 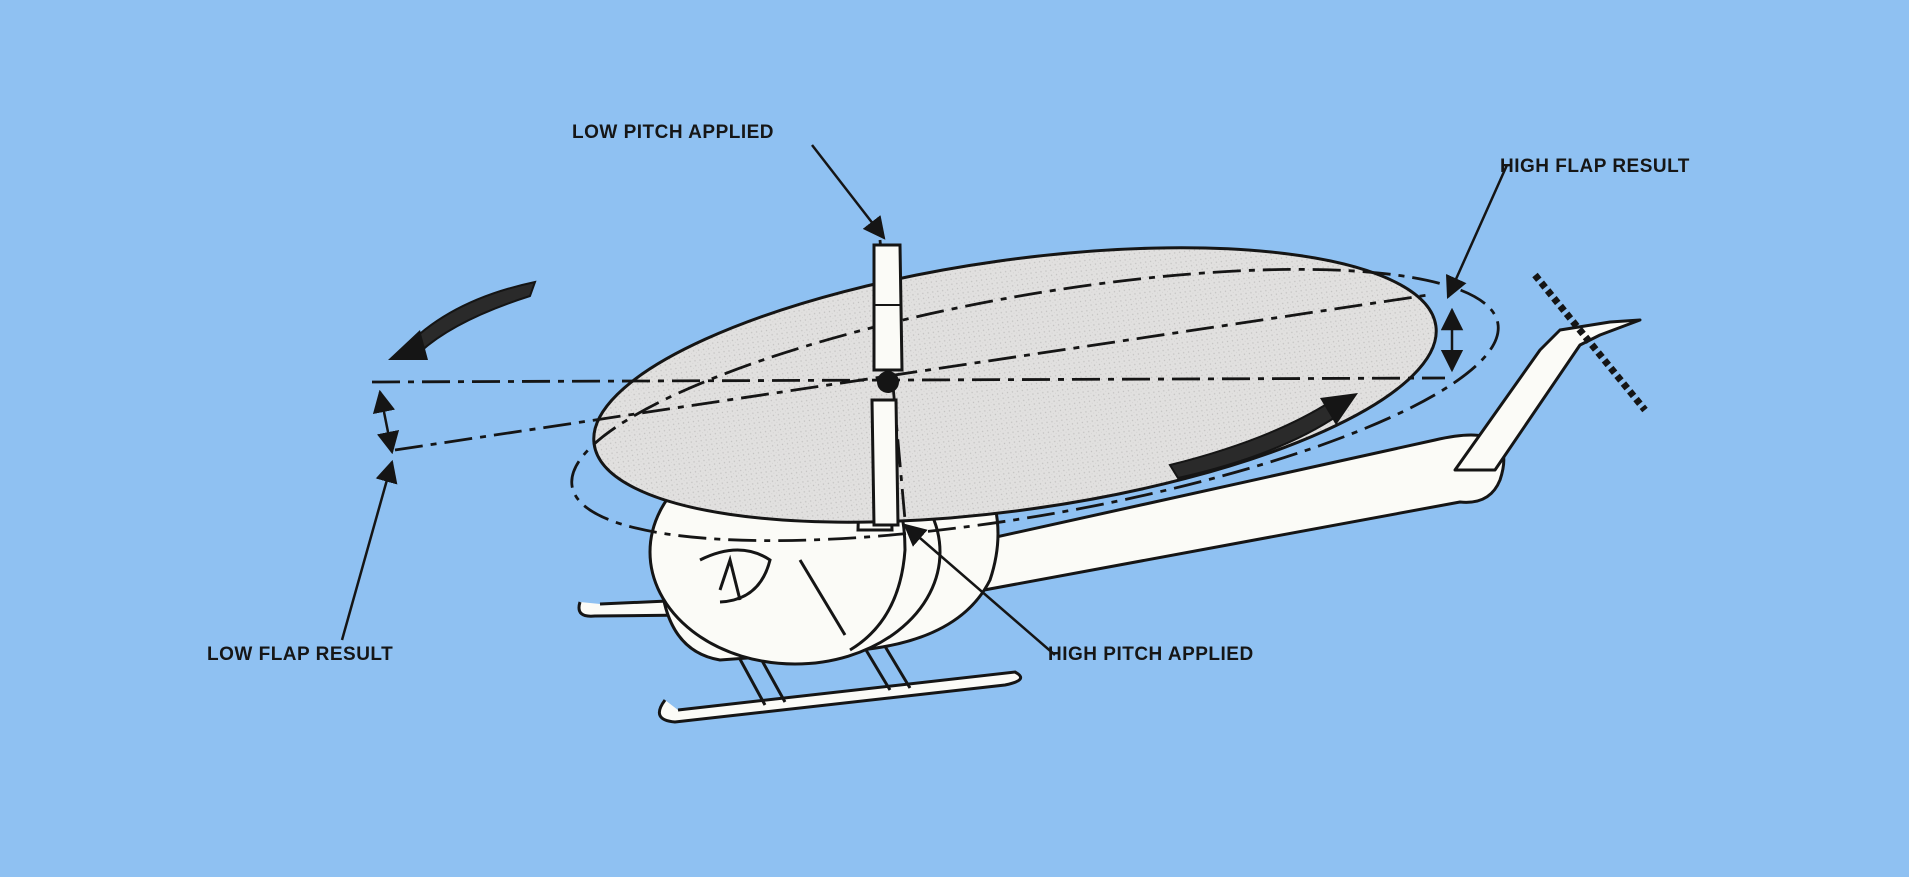 What do you see at coordinates (1595, 166) in the screenshot?
I see `high-flap-result-label: HIGH FLAP RESULT` at bounding box center [1595, 166].